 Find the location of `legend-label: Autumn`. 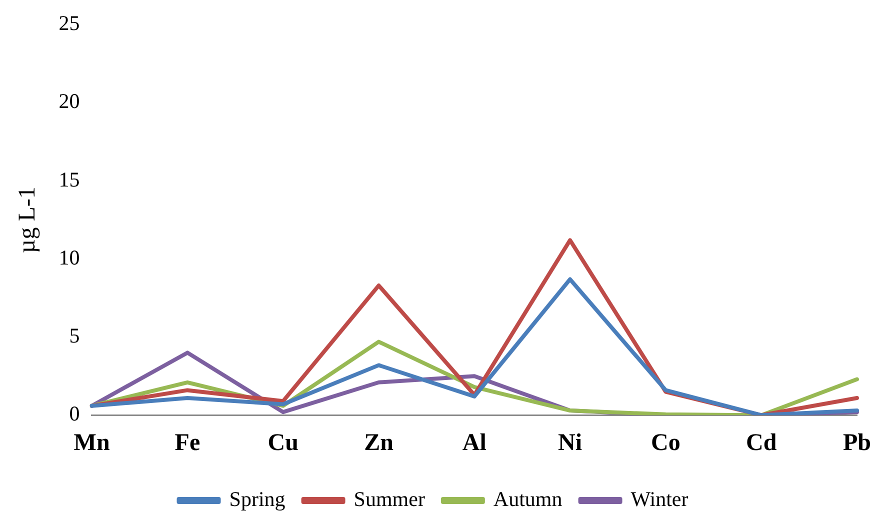

legend-label: Autumn is located at coordinates (528, 499).